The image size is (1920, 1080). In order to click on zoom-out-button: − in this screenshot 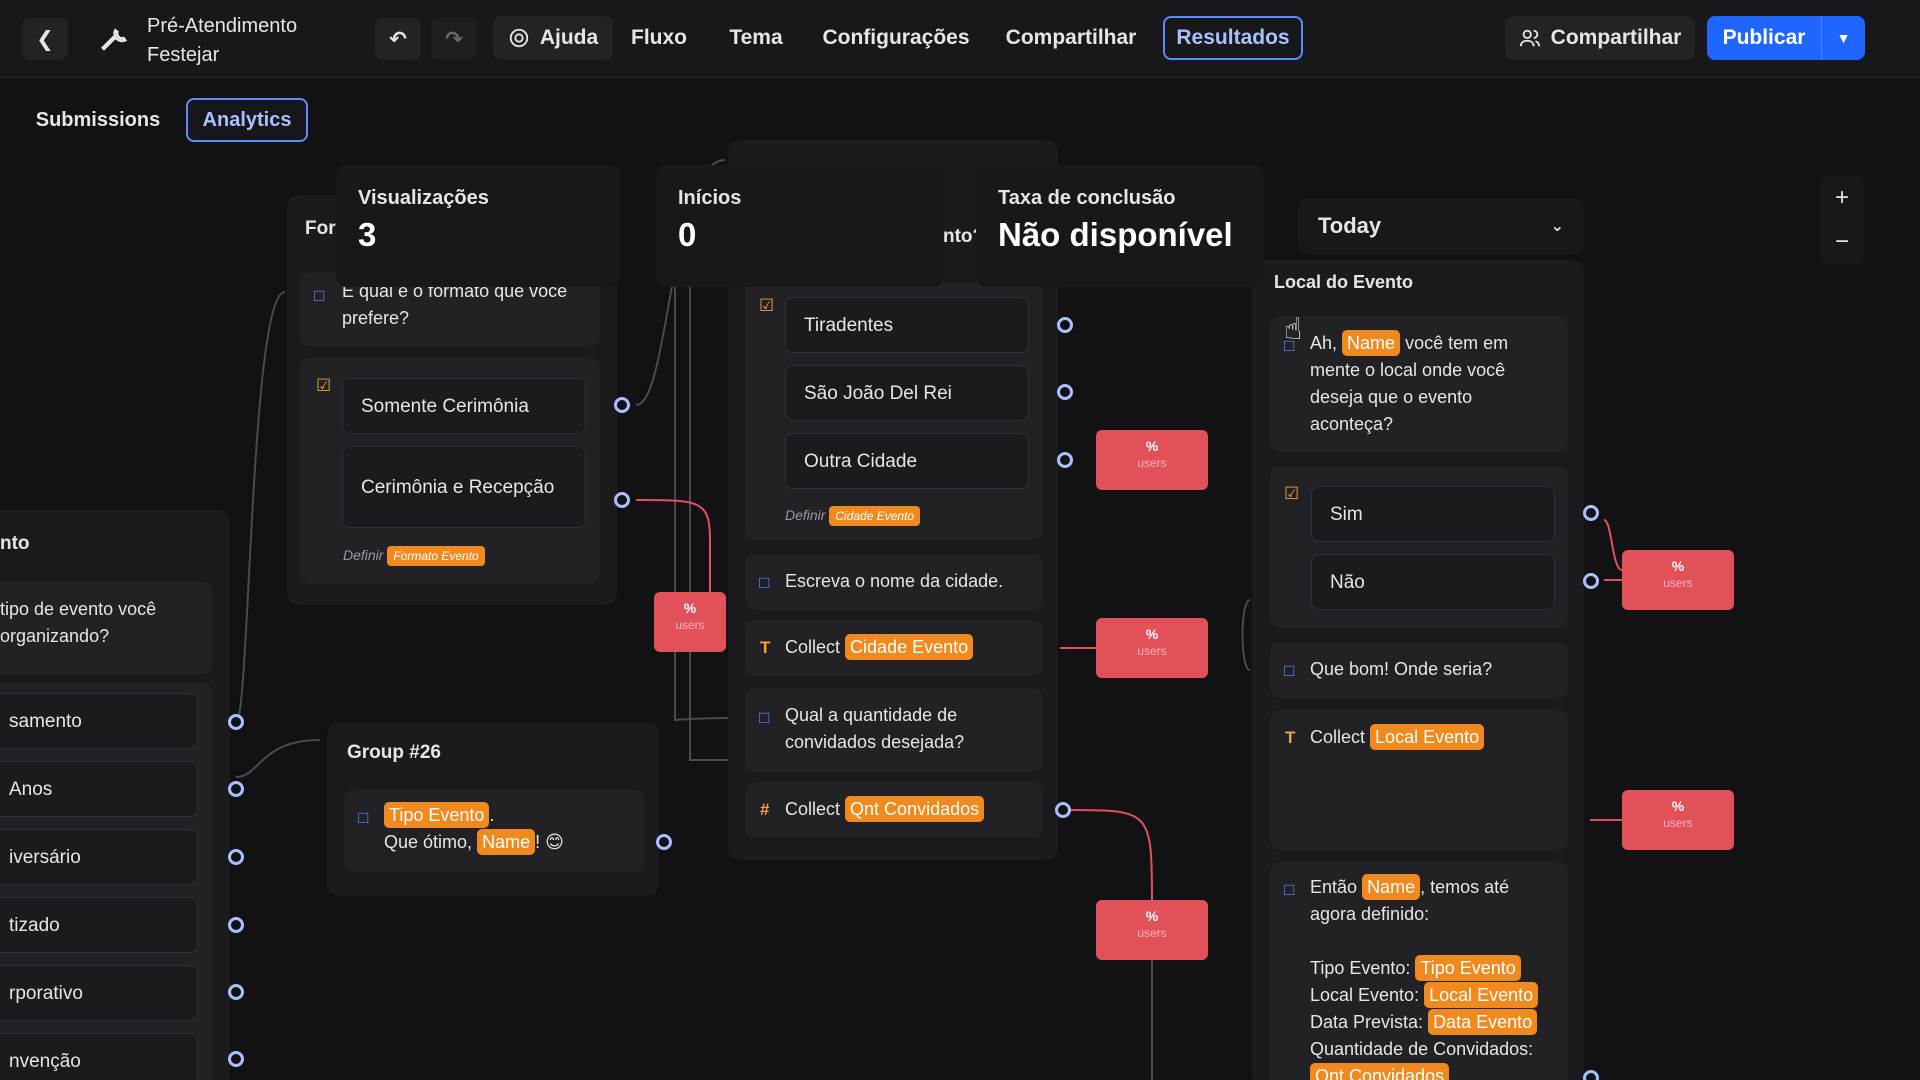, I will do `click(1842, 242)`.